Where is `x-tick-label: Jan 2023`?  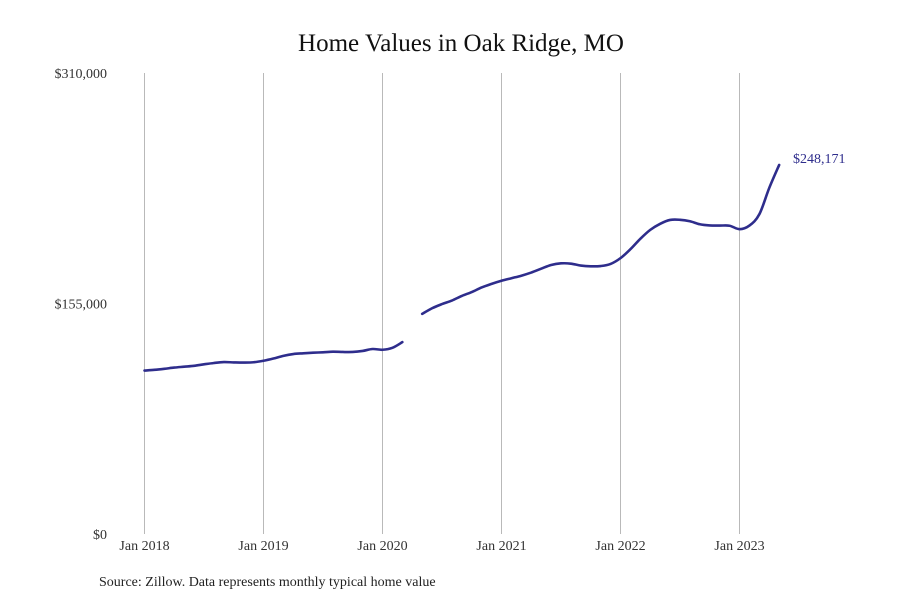
x-tick-label: Jan 2023 is located at coordinates (739, 546).